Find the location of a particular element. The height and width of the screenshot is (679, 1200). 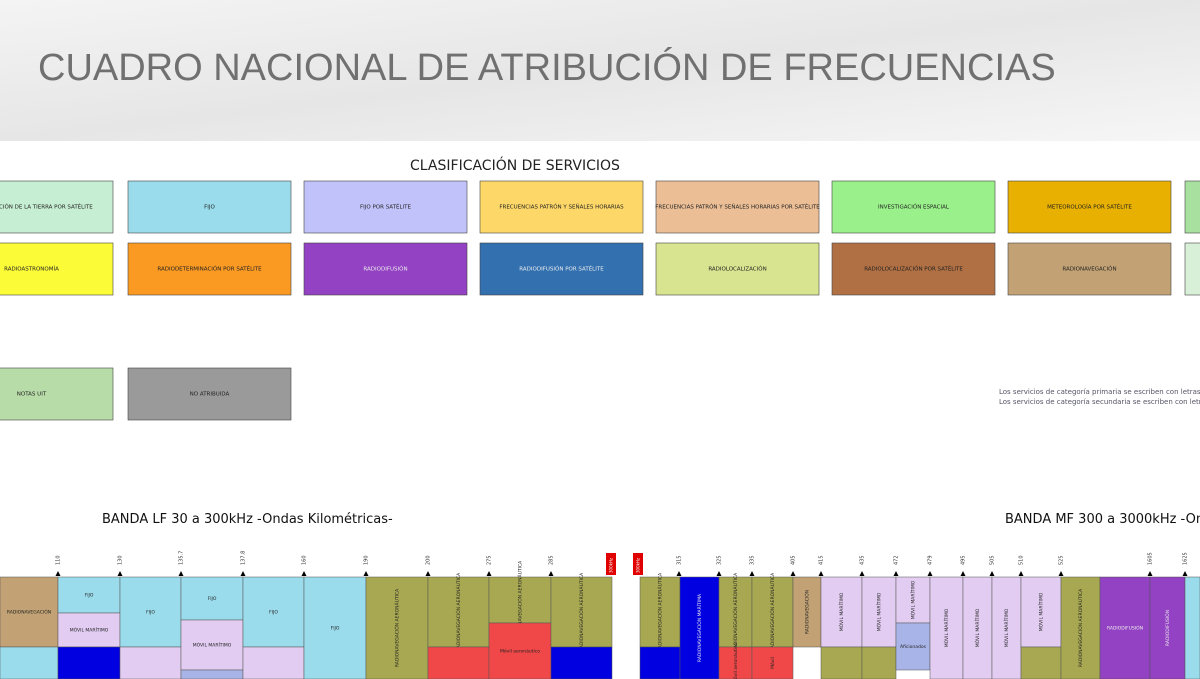

tick-label: 110 is located at coordinates (59, 560).